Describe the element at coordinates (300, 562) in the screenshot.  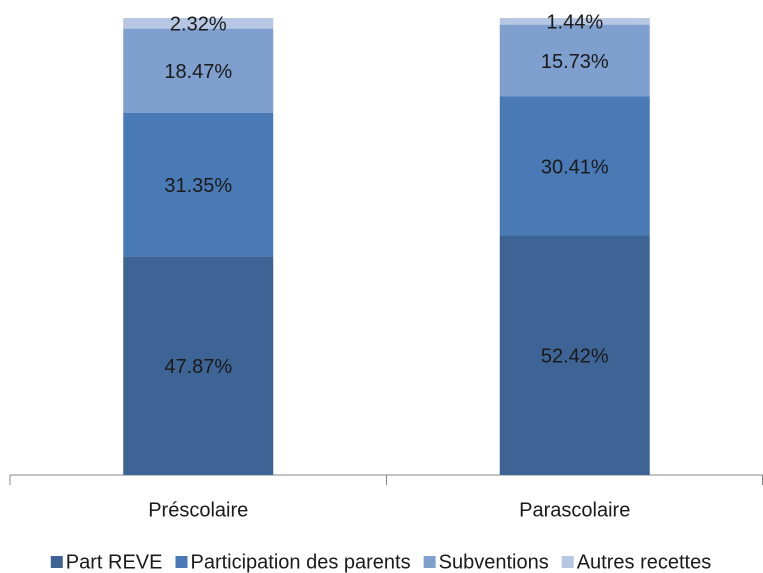
I see `legend-label: Participation des parents` at that location.